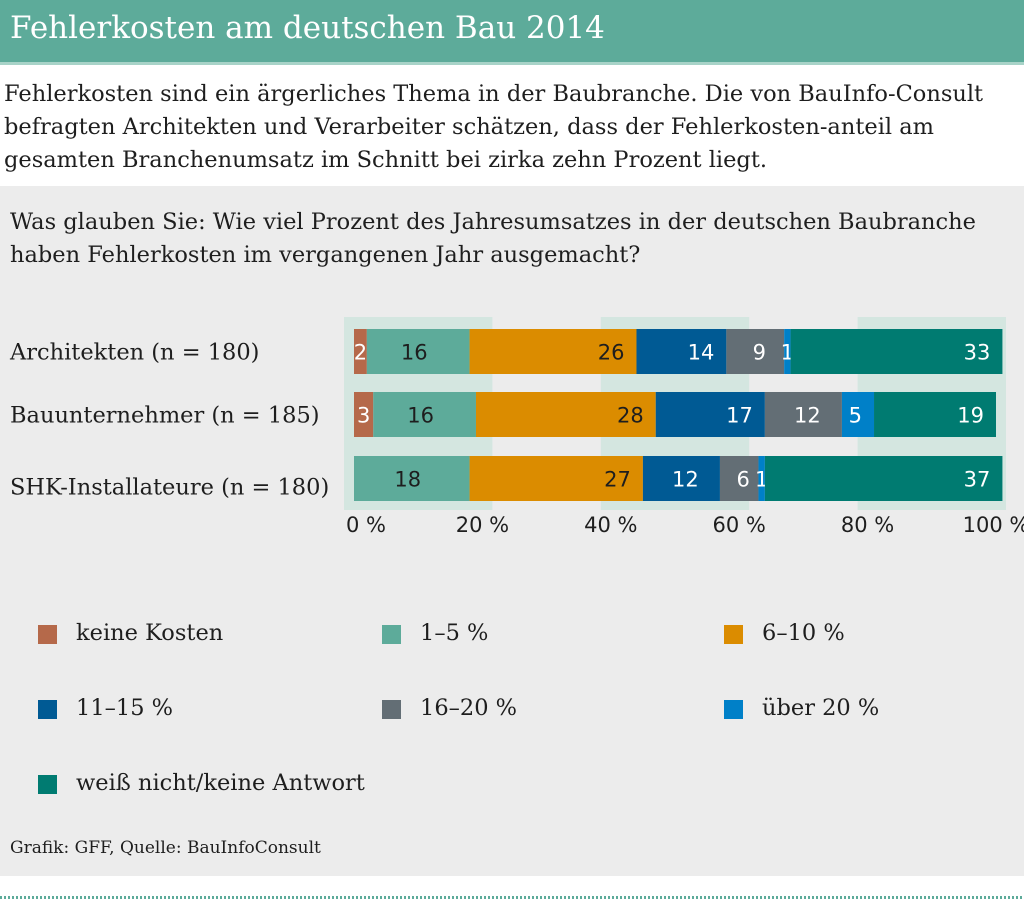 The image size is (1024, 910). Describe the element at coordinates (803, 633) in the screenshot. I see `legend-label: 6–10 %` at that location.